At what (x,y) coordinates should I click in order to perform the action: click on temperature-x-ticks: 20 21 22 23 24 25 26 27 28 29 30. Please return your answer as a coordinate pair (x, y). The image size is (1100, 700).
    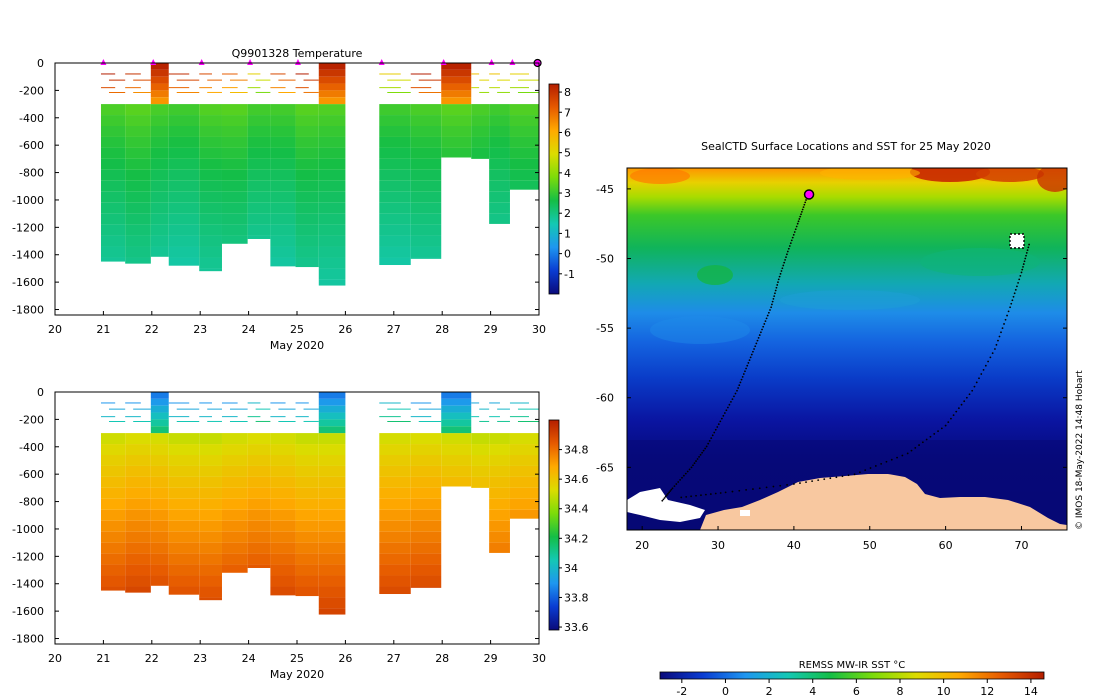
    Looking at the image, I should click on (297, 323).